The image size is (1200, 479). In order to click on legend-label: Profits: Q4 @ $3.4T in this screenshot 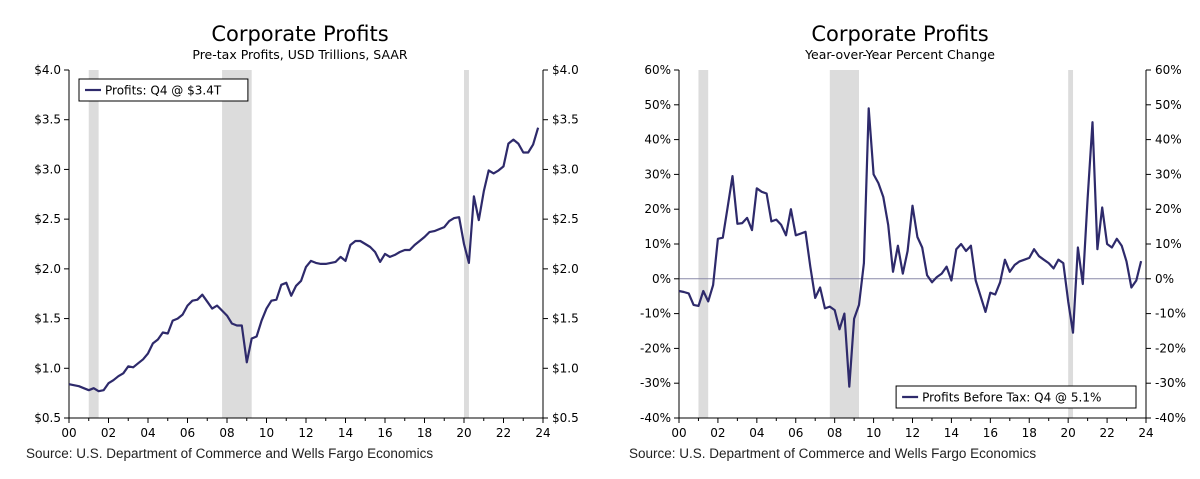, I will do `click(163, 91)`.